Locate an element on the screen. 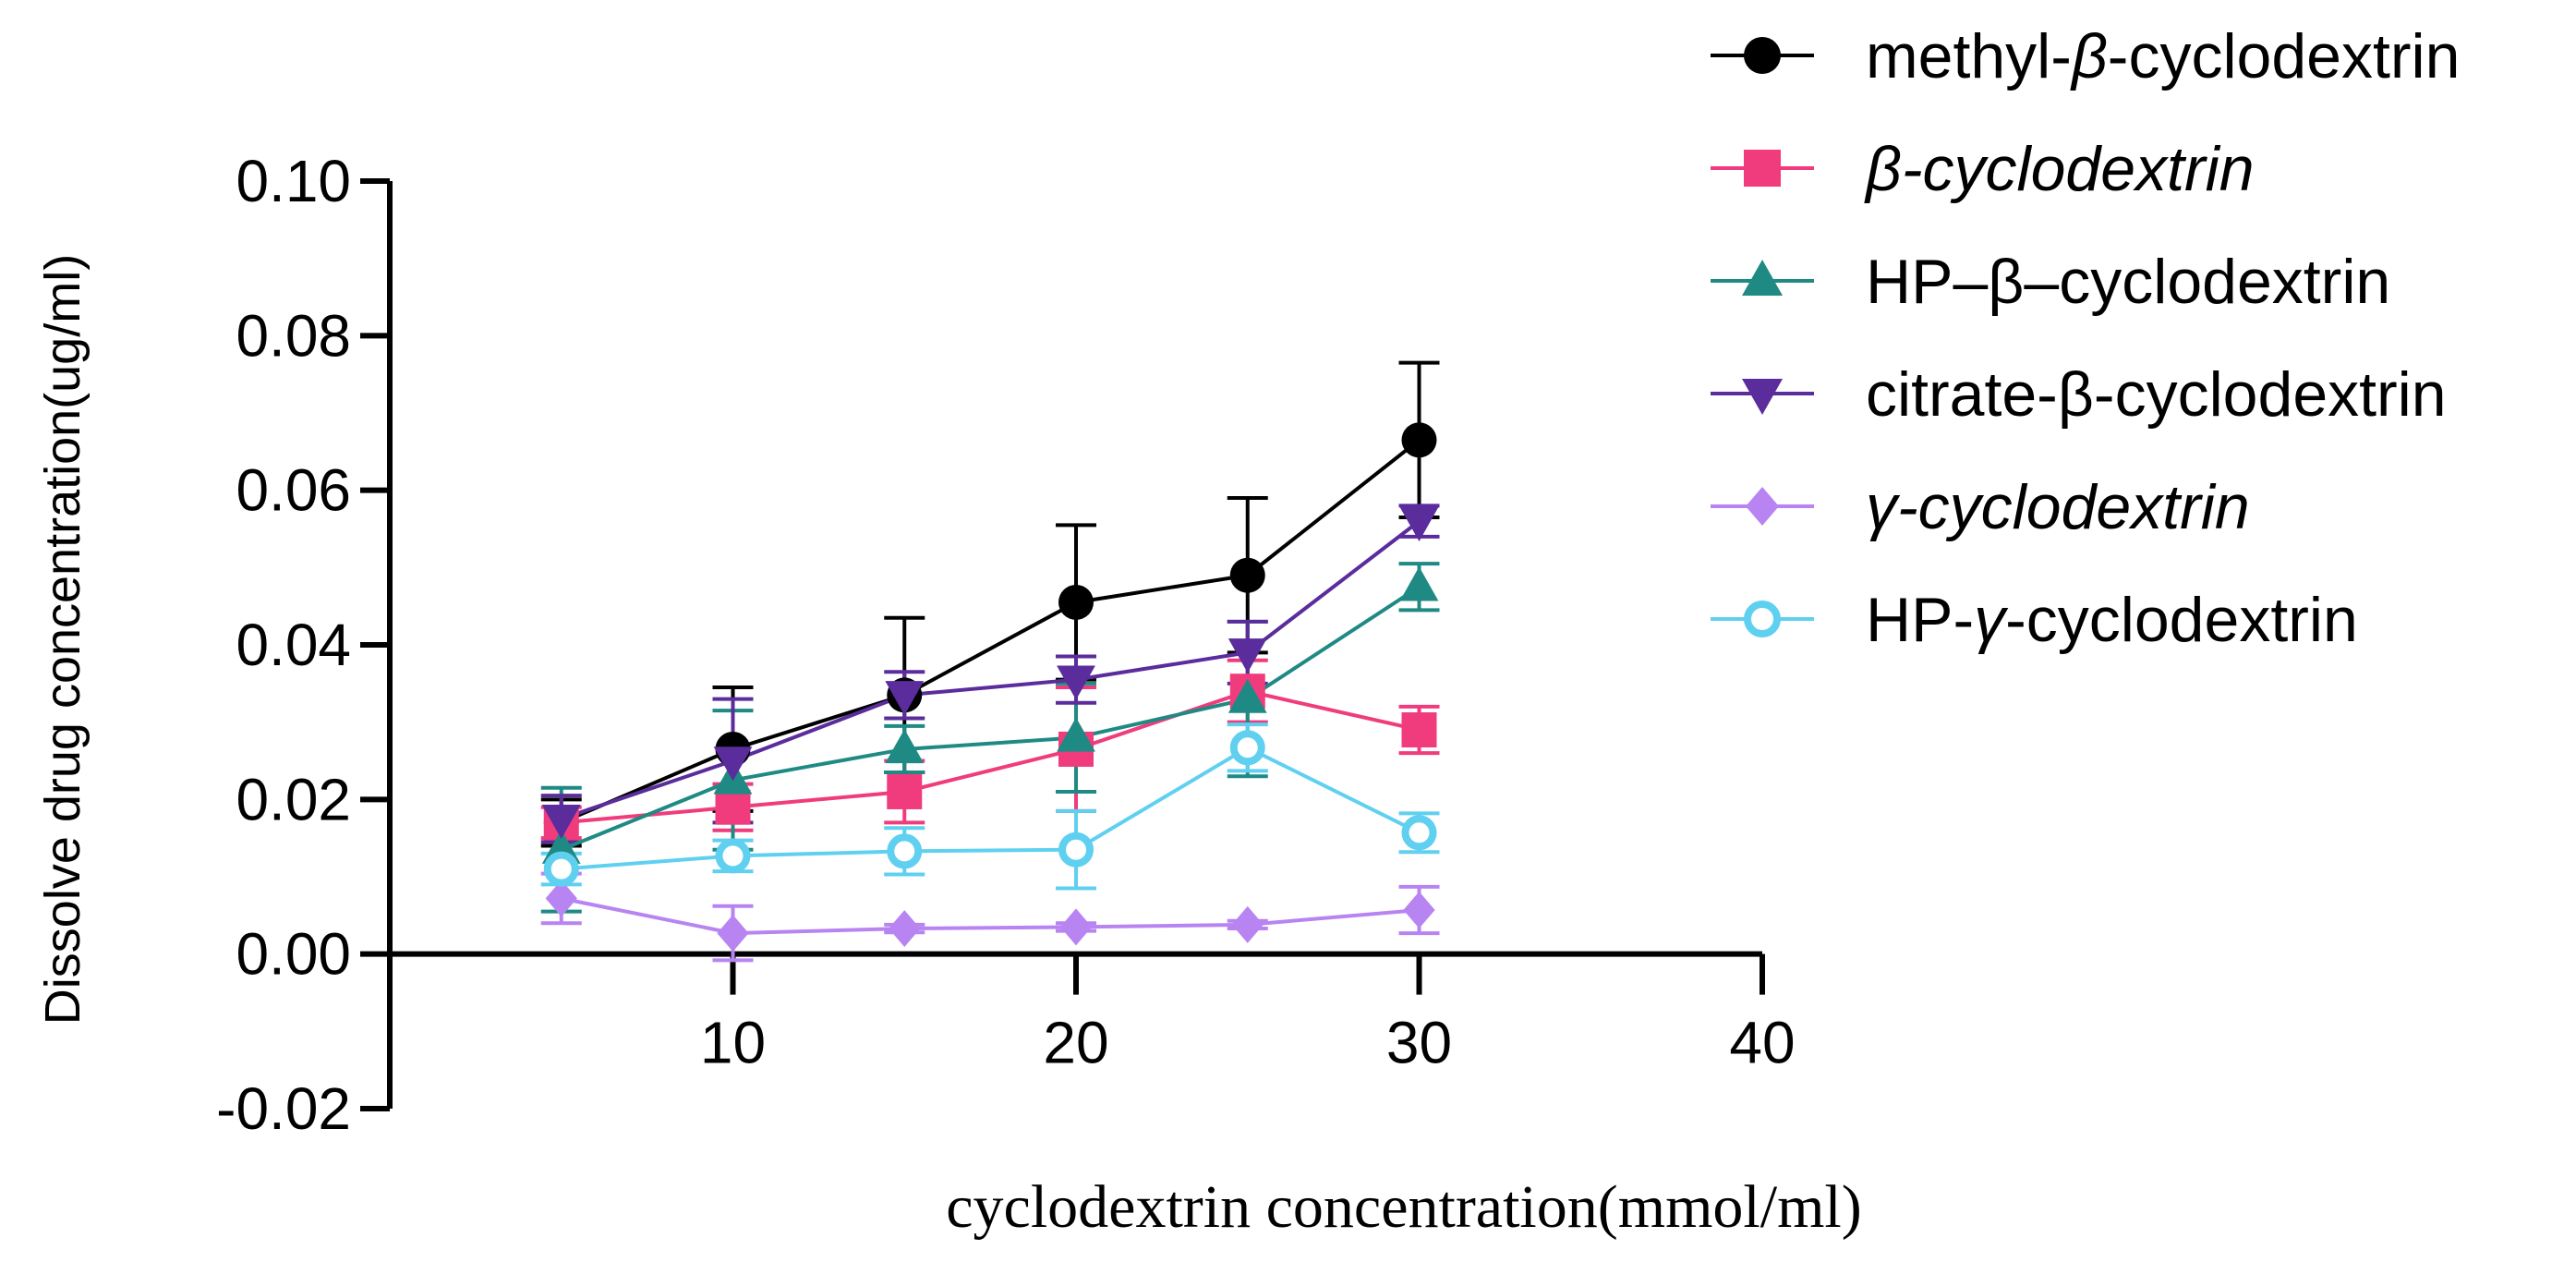 The width and height of the screenshot is (2576, 1262). y-axis-title: Dissolve drug concentration(ug/ml) is located at coordinates (63, 639).